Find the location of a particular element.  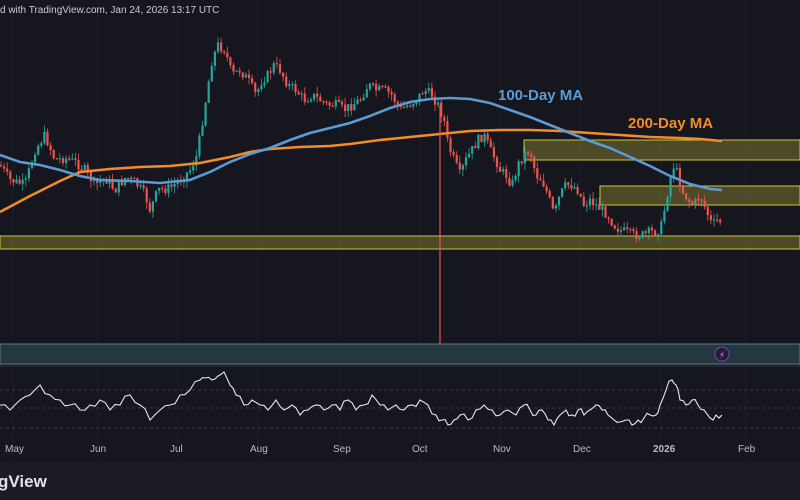

event-marker is located at coordinates (722, 354).